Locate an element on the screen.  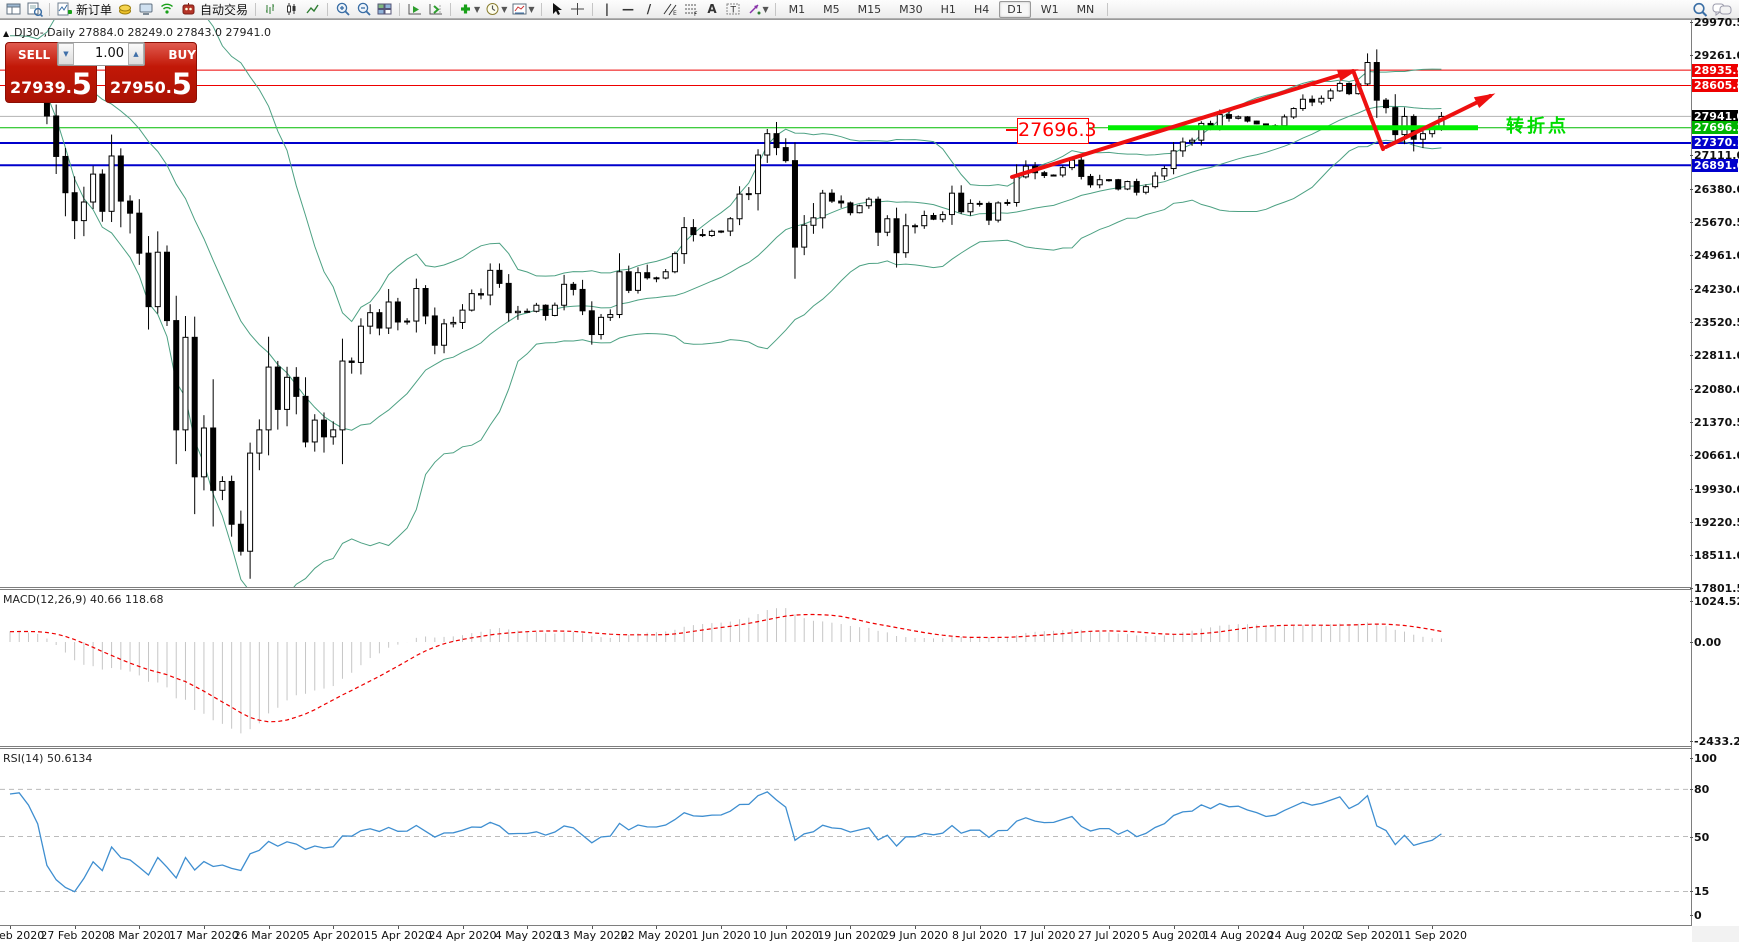
timeframe-button-mn: MN is located at coordinates (1085, 9).